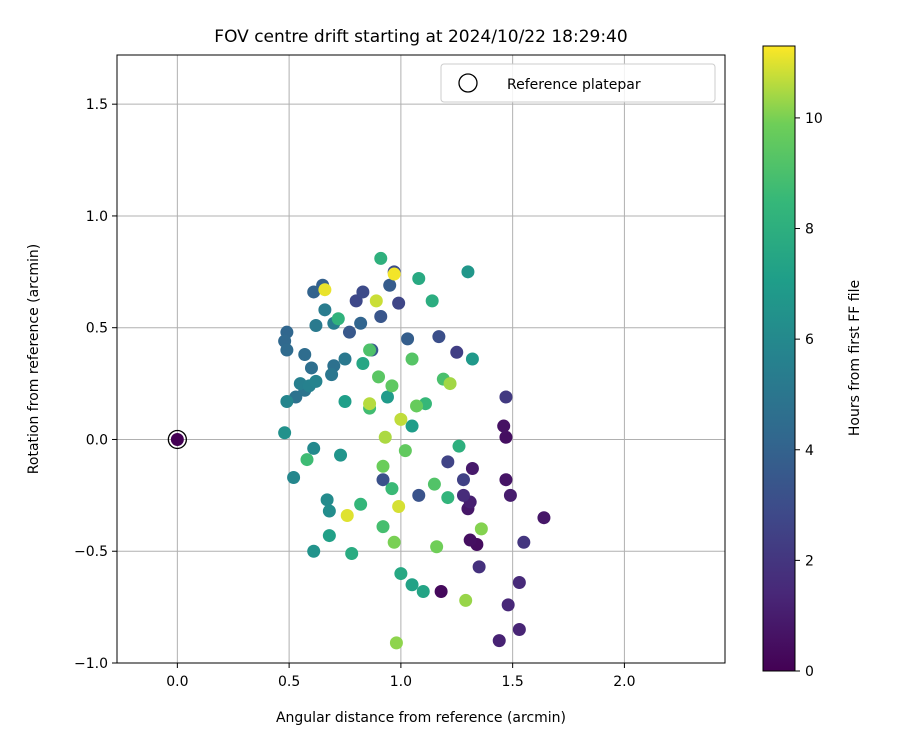  I want to click on colorbar-tick-label: 2, so click(809, 561).